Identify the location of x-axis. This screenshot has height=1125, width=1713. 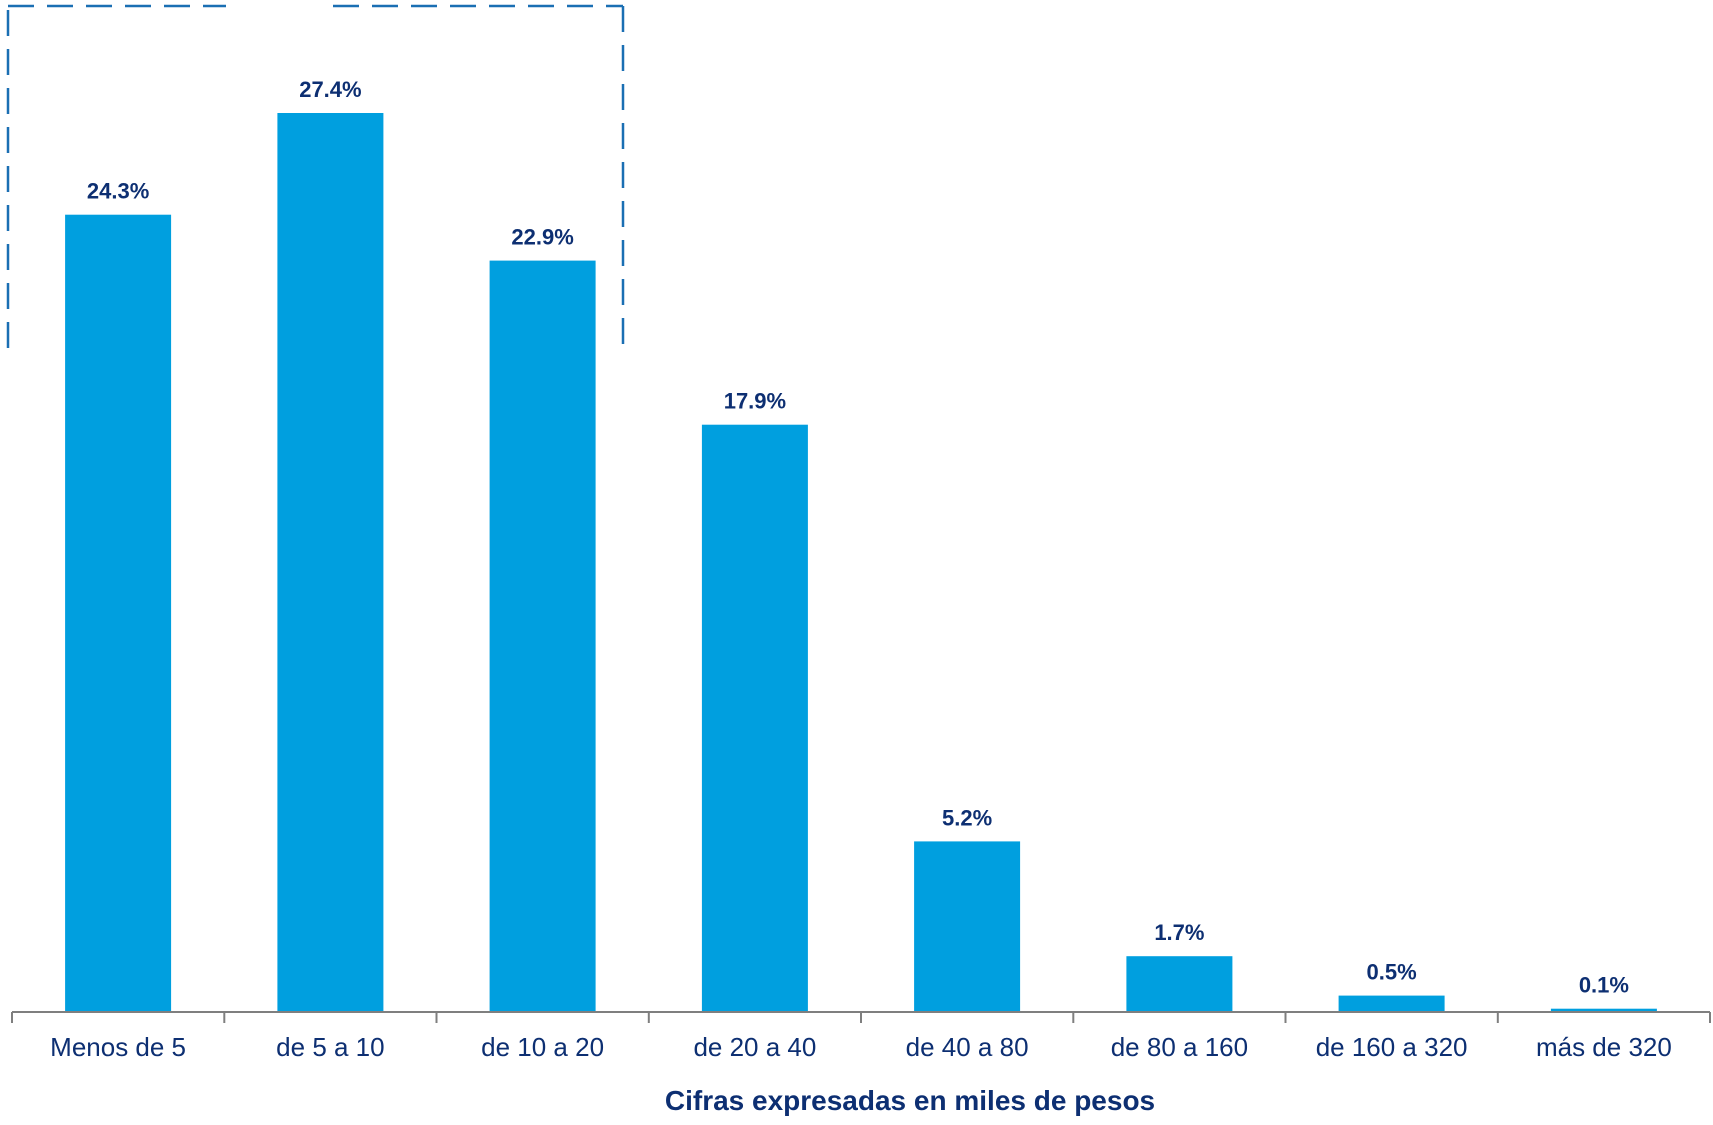
(861, 1017).